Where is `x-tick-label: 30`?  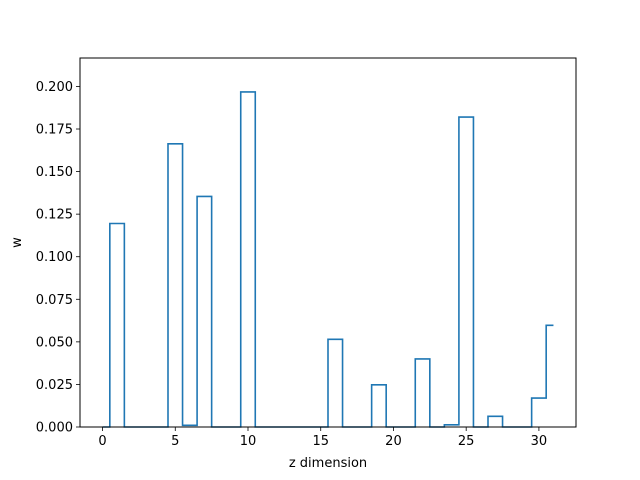 x-tick-label: 30 is located at coordinates (539, 441).